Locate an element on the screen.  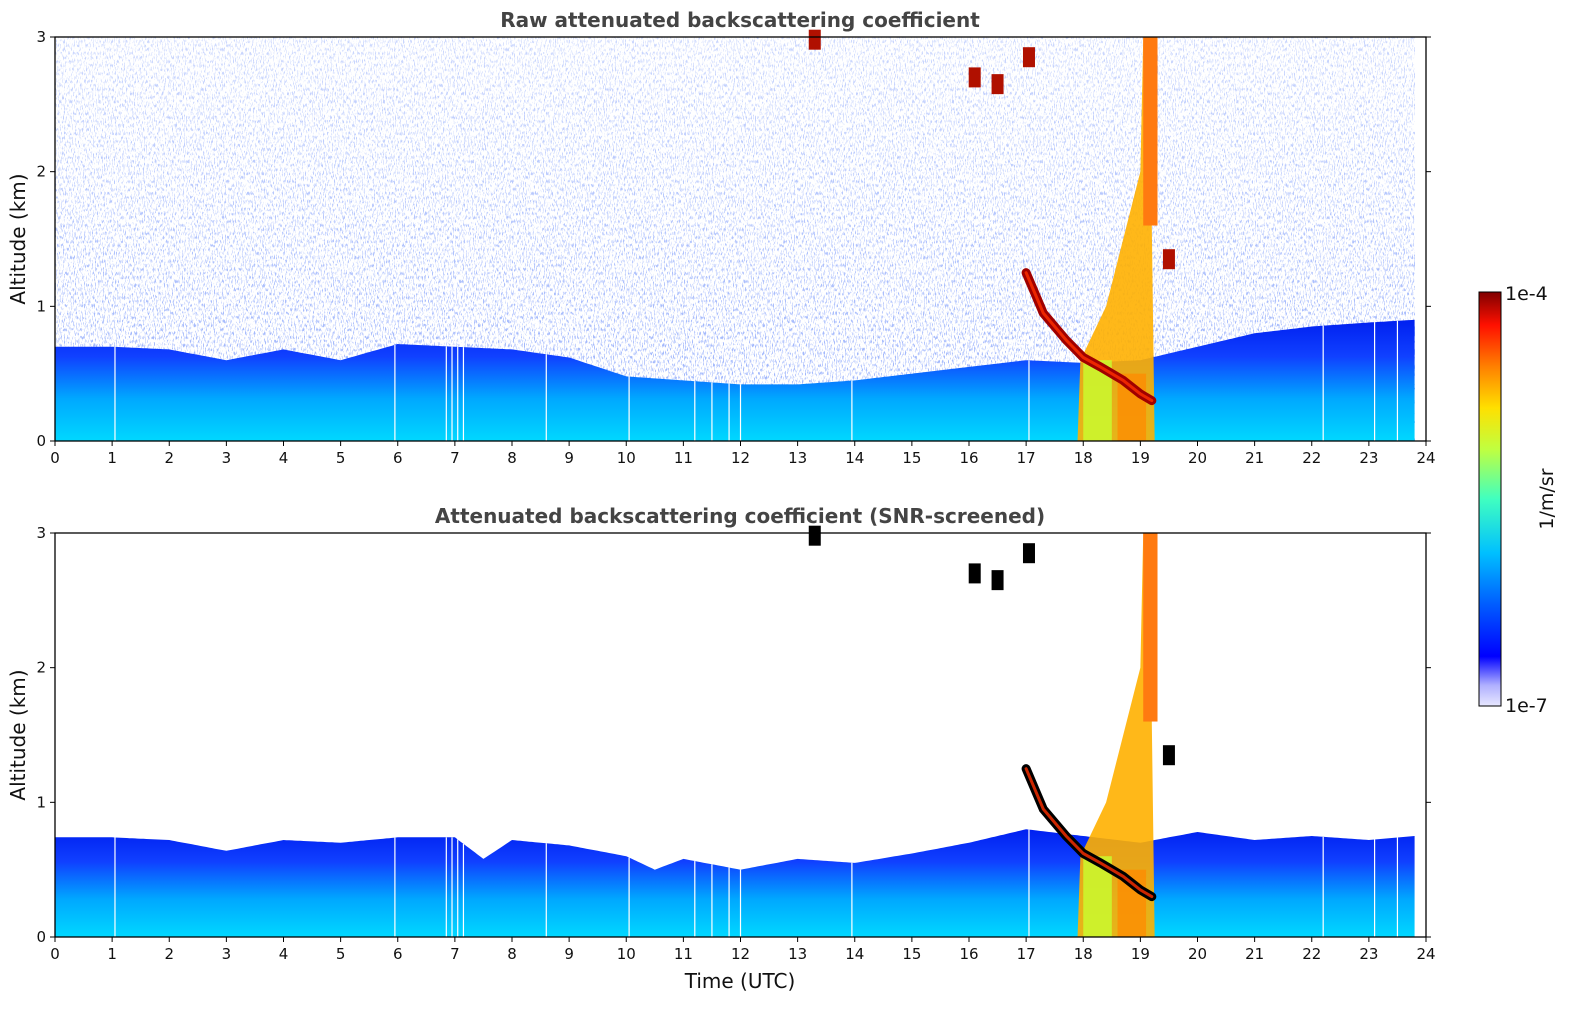
panel-screened-y-label: Altitude (km) is located at coordinates (18, 734).